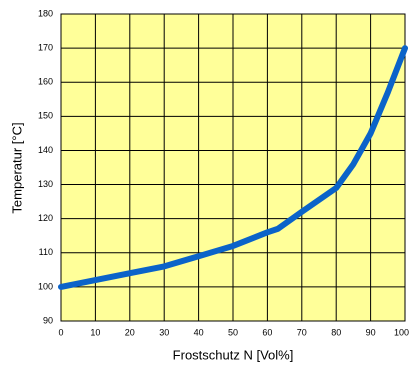 The width and height of the screenshot is (410, 367). I want to click on y-axis-title: Temperatur [°C], so click(16, 167).